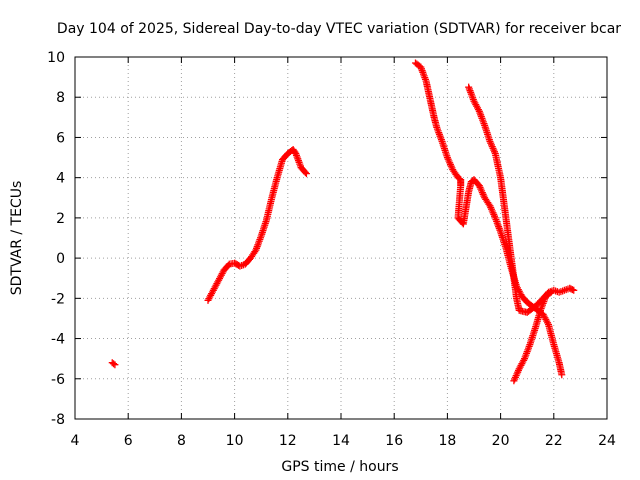 Image resolution: width=640 pixels, height=480 pixels. Describe the element at coordinates (235, 441) in the screenshot. I see `x-tick-label: 10` at that location.